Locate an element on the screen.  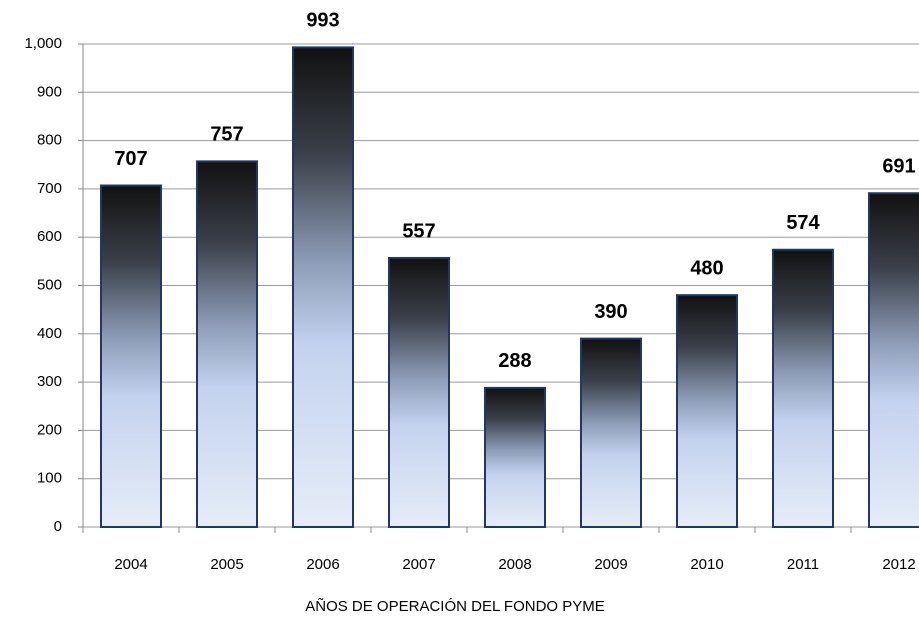
value-label: 390 is located at coordinates (610, 312).